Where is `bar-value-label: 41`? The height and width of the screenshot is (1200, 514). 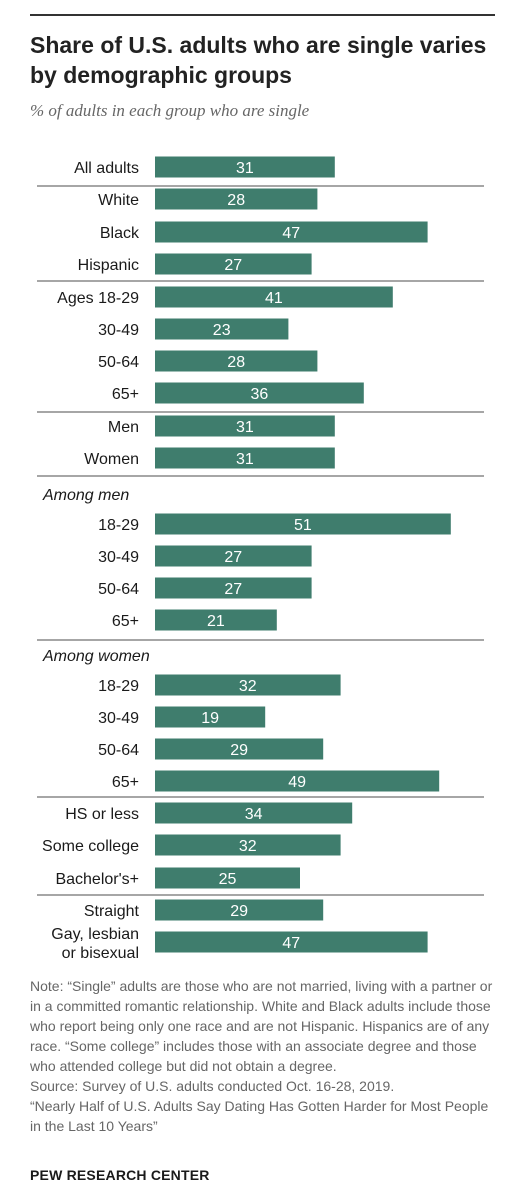
bar-value-label: 41 is located at coordinates (274, 298).